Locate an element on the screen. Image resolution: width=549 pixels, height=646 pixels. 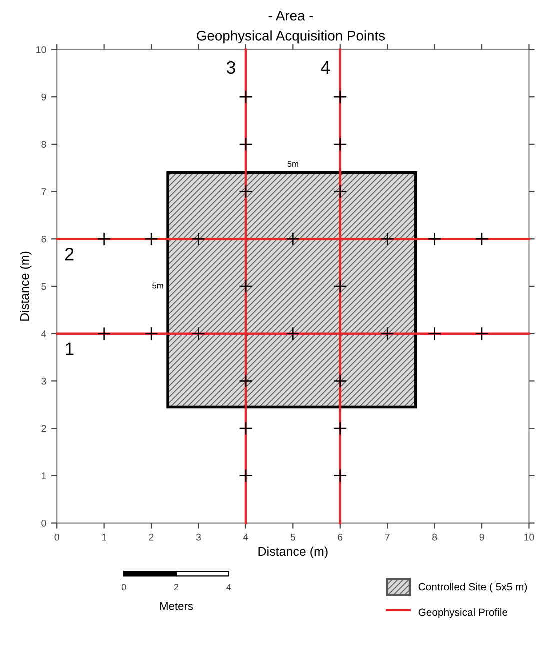
y-tick-label: 7 is located at coordinates (44, 192).